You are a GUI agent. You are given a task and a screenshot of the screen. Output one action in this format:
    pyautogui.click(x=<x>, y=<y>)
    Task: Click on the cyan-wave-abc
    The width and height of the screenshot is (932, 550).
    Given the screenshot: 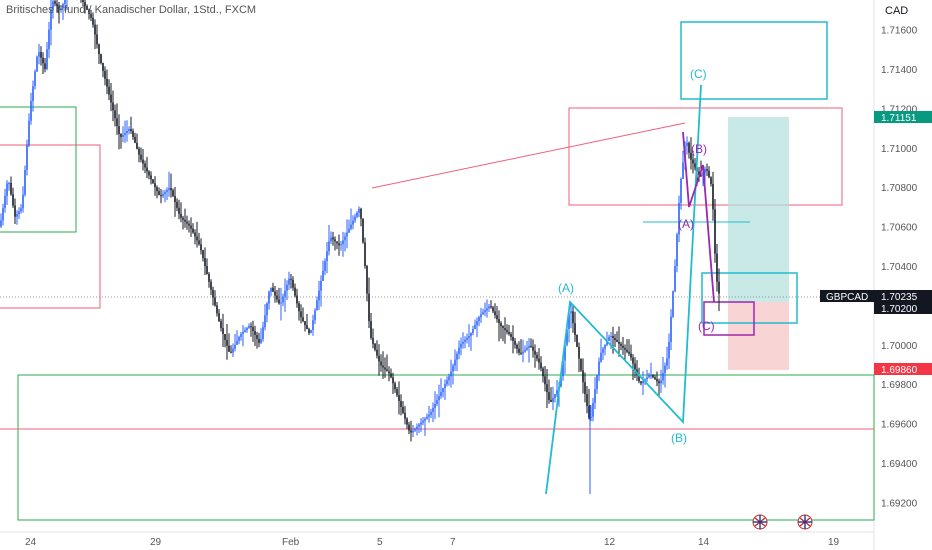 What is the action you would take?
    pyautogui.click(x=623, y=289)
    